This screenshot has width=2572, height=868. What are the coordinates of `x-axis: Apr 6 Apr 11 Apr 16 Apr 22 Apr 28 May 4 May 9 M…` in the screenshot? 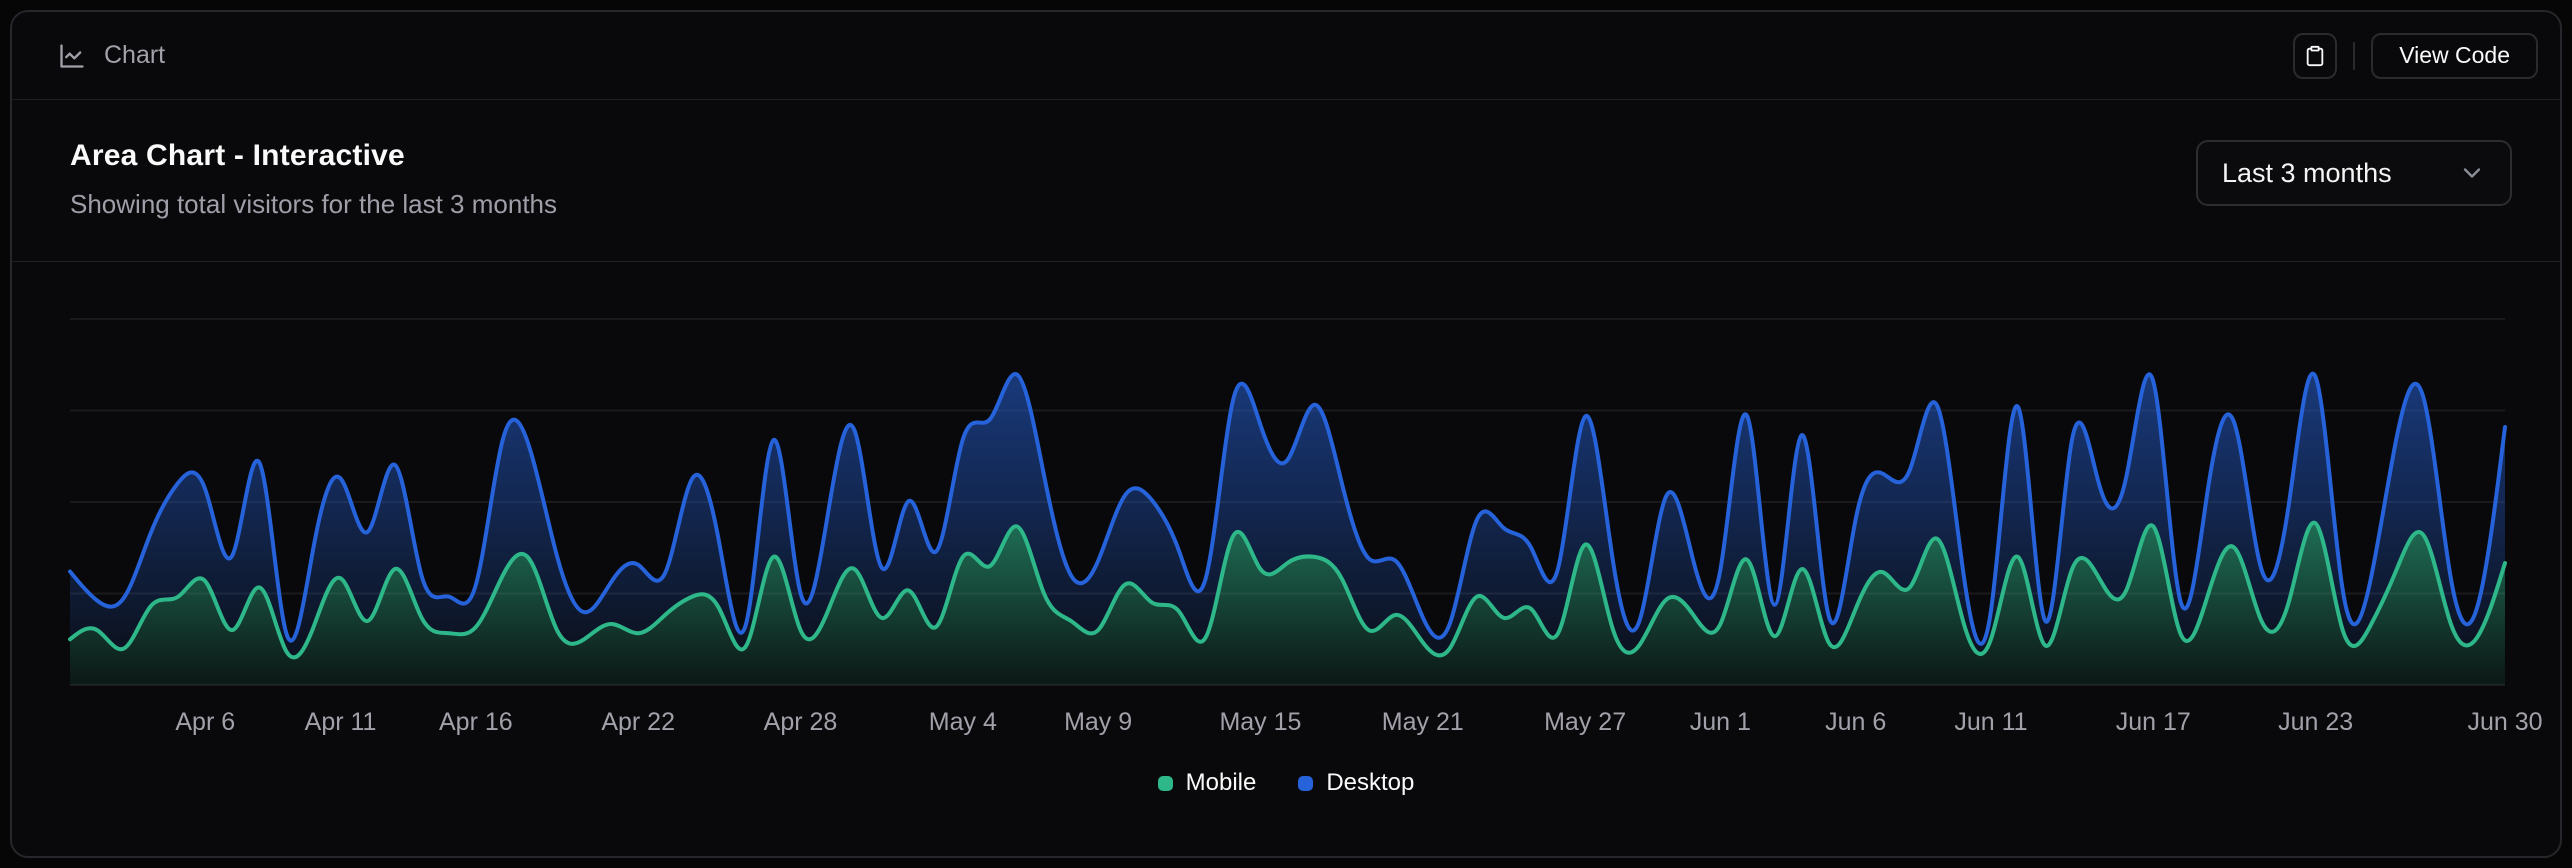 It's located at (1286, 722).